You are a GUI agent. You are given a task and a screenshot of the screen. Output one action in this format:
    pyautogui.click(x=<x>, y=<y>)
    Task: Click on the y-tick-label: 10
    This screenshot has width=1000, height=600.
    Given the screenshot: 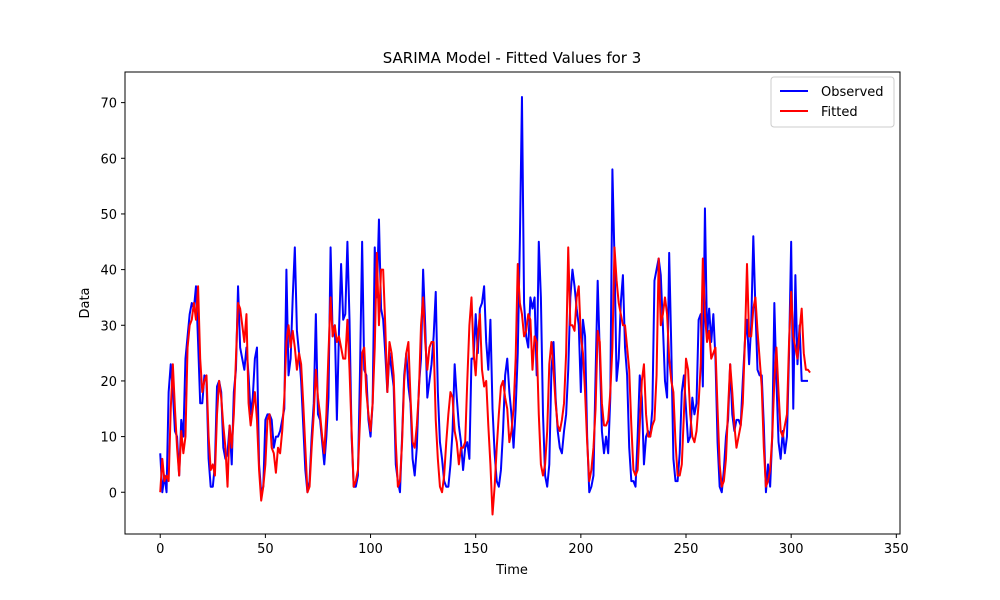 What is the action you would take?
    pyautogui.click(x=108, y=438)
    